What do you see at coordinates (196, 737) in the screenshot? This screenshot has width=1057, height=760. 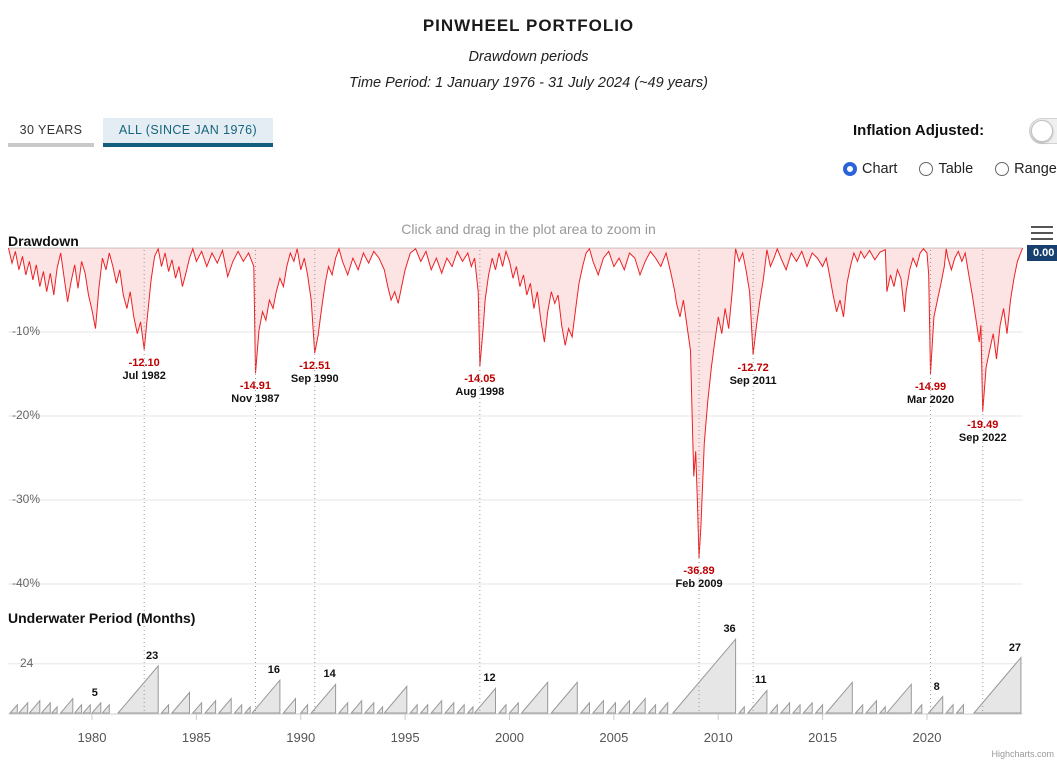 I see `x-axis-label: 1985` at bounding box center [196, 737].